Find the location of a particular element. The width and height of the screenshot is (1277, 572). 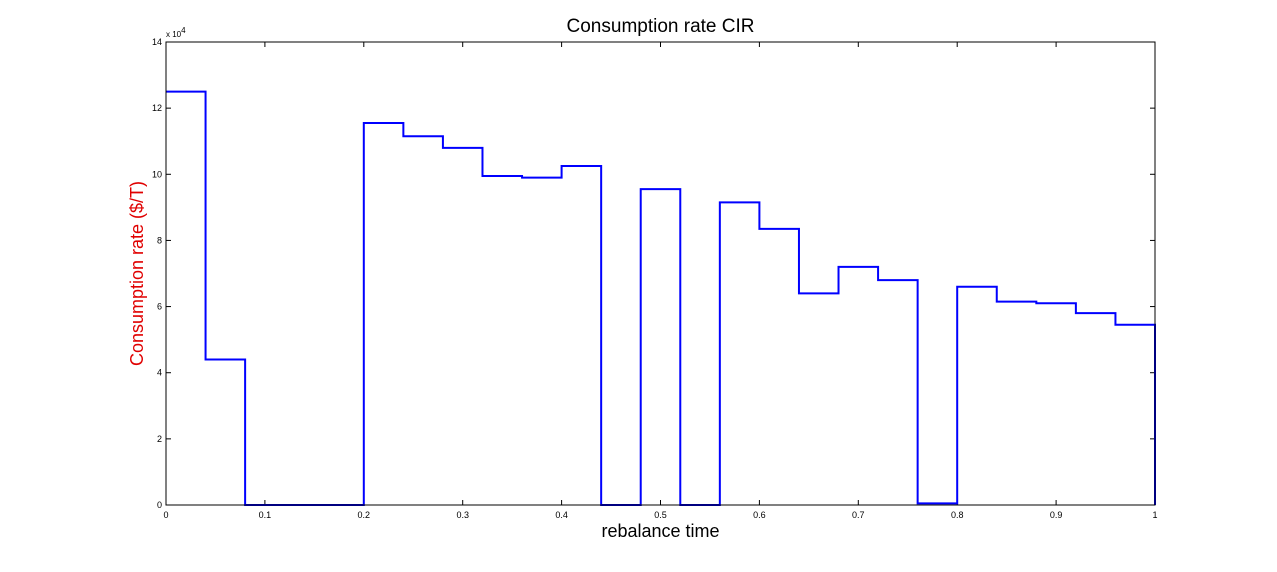

x-tick-label: 0.4 is located at coordinates (561, 515).